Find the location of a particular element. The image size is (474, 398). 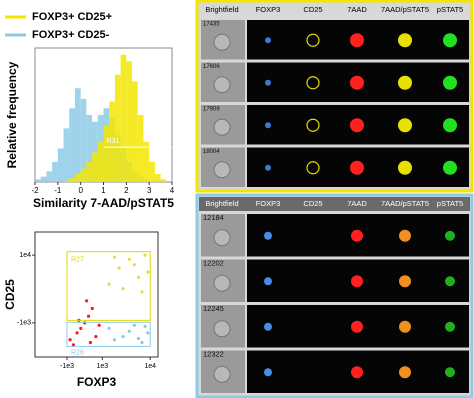

x-tick-label: -1 is located at coordinates (58, 190).